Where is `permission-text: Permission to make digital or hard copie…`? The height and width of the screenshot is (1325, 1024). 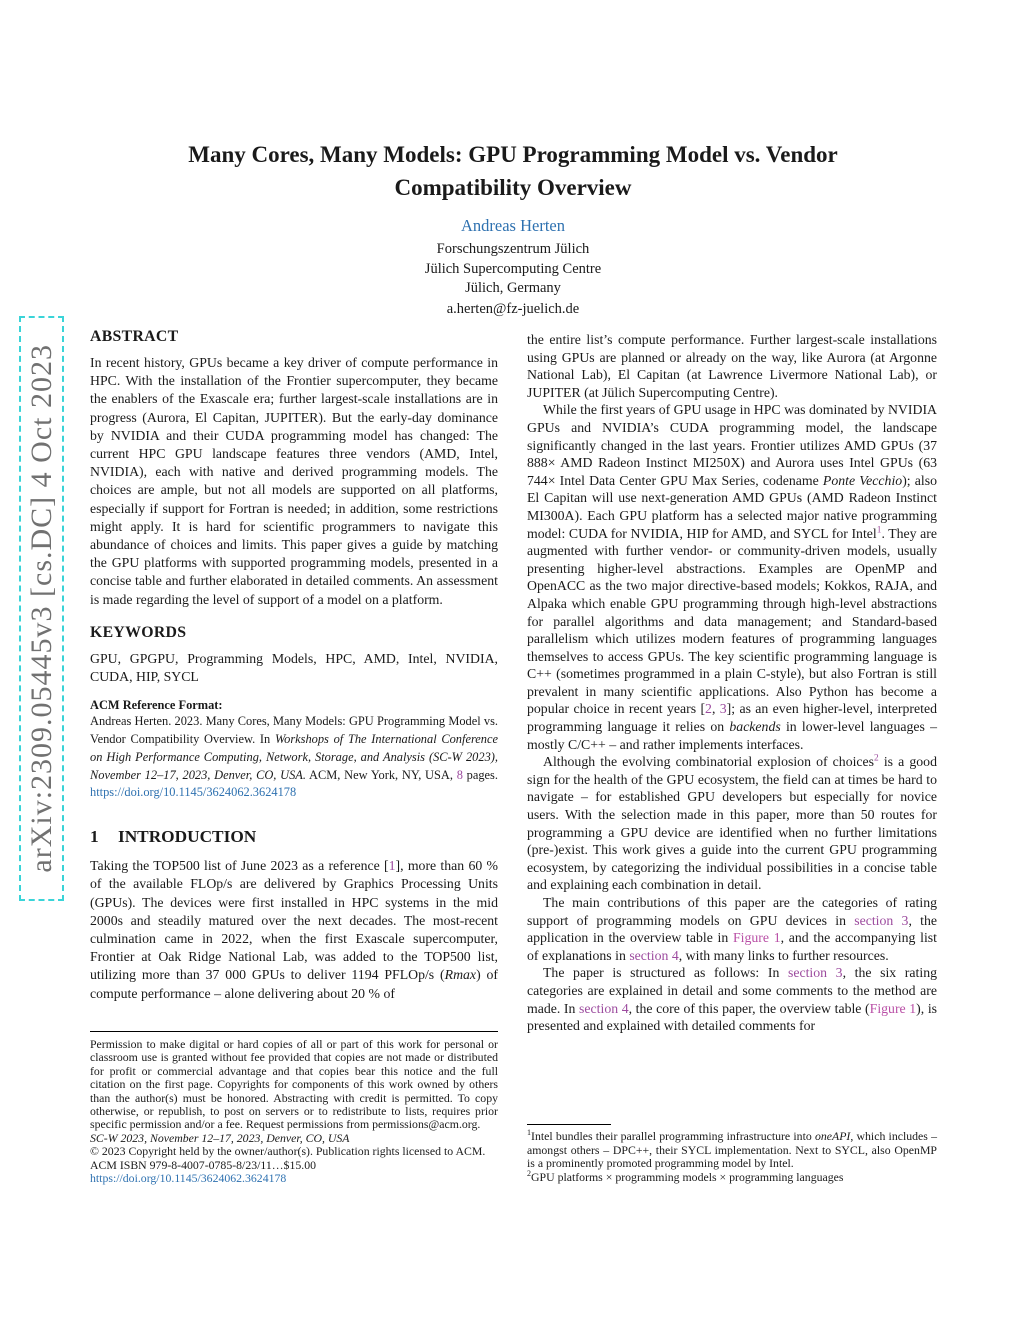 permission-text: Permission to make digital or hard copie… is located at coordinates (294, 1084).